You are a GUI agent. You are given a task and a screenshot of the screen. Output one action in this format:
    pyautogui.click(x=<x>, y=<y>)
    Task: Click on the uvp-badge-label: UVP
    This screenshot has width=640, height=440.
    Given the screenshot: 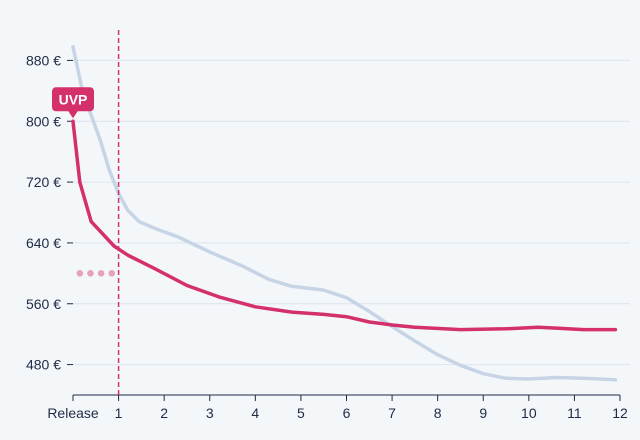 What is the action you would take?
    pyautogui.click(x=73, y=99)
    